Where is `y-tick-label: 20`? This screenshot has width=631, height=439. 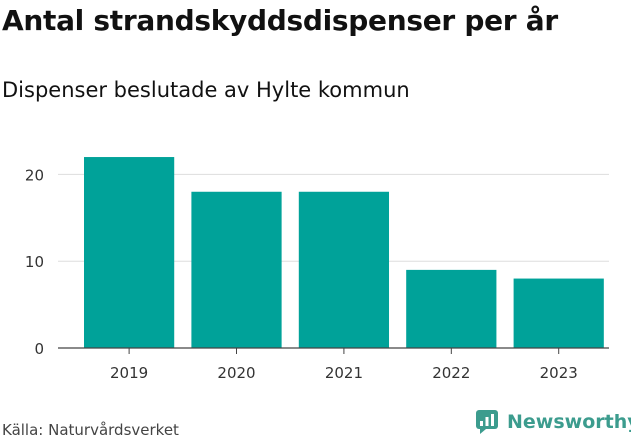 y-tick-label: 20 is located at coordinates (34, 175).